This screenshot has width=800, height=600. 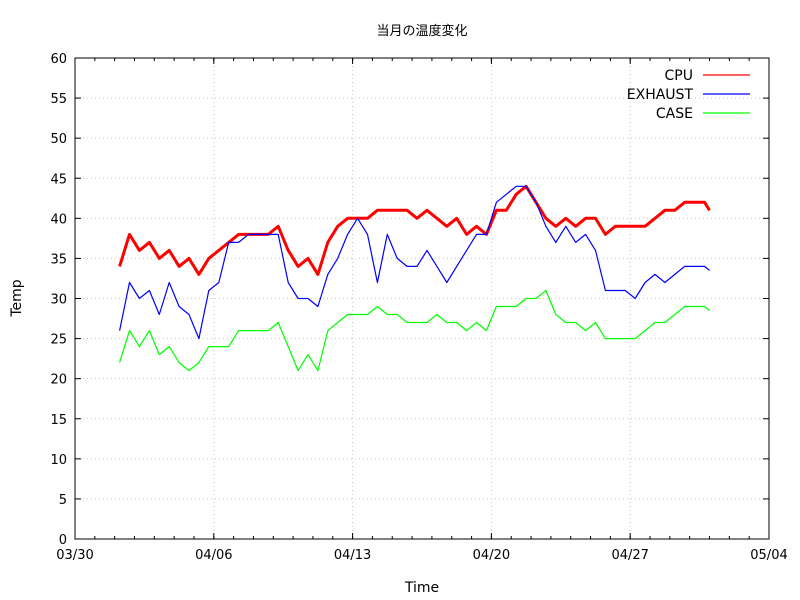 I want to click on y-tick-label: 20, so click(x=58, y=380).